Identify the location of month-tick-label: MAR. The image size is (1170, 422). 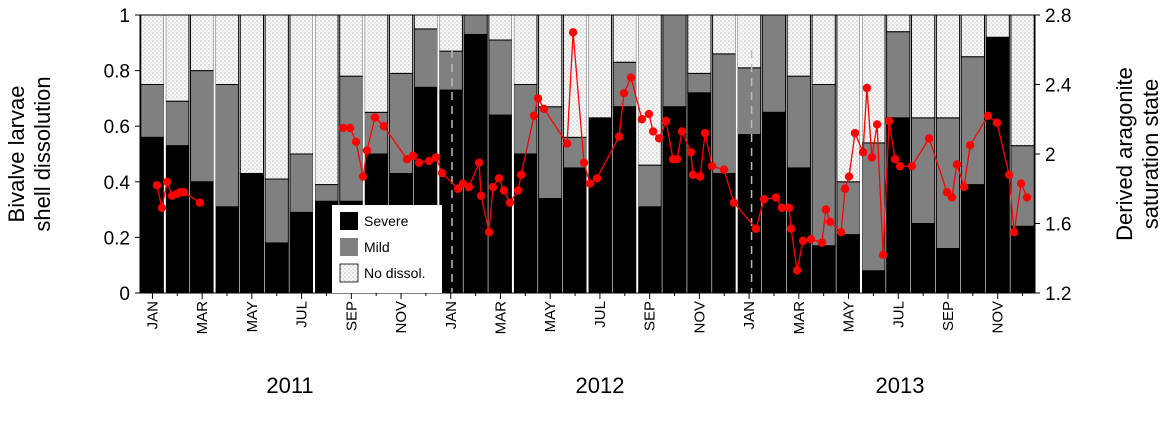
(202, 318).